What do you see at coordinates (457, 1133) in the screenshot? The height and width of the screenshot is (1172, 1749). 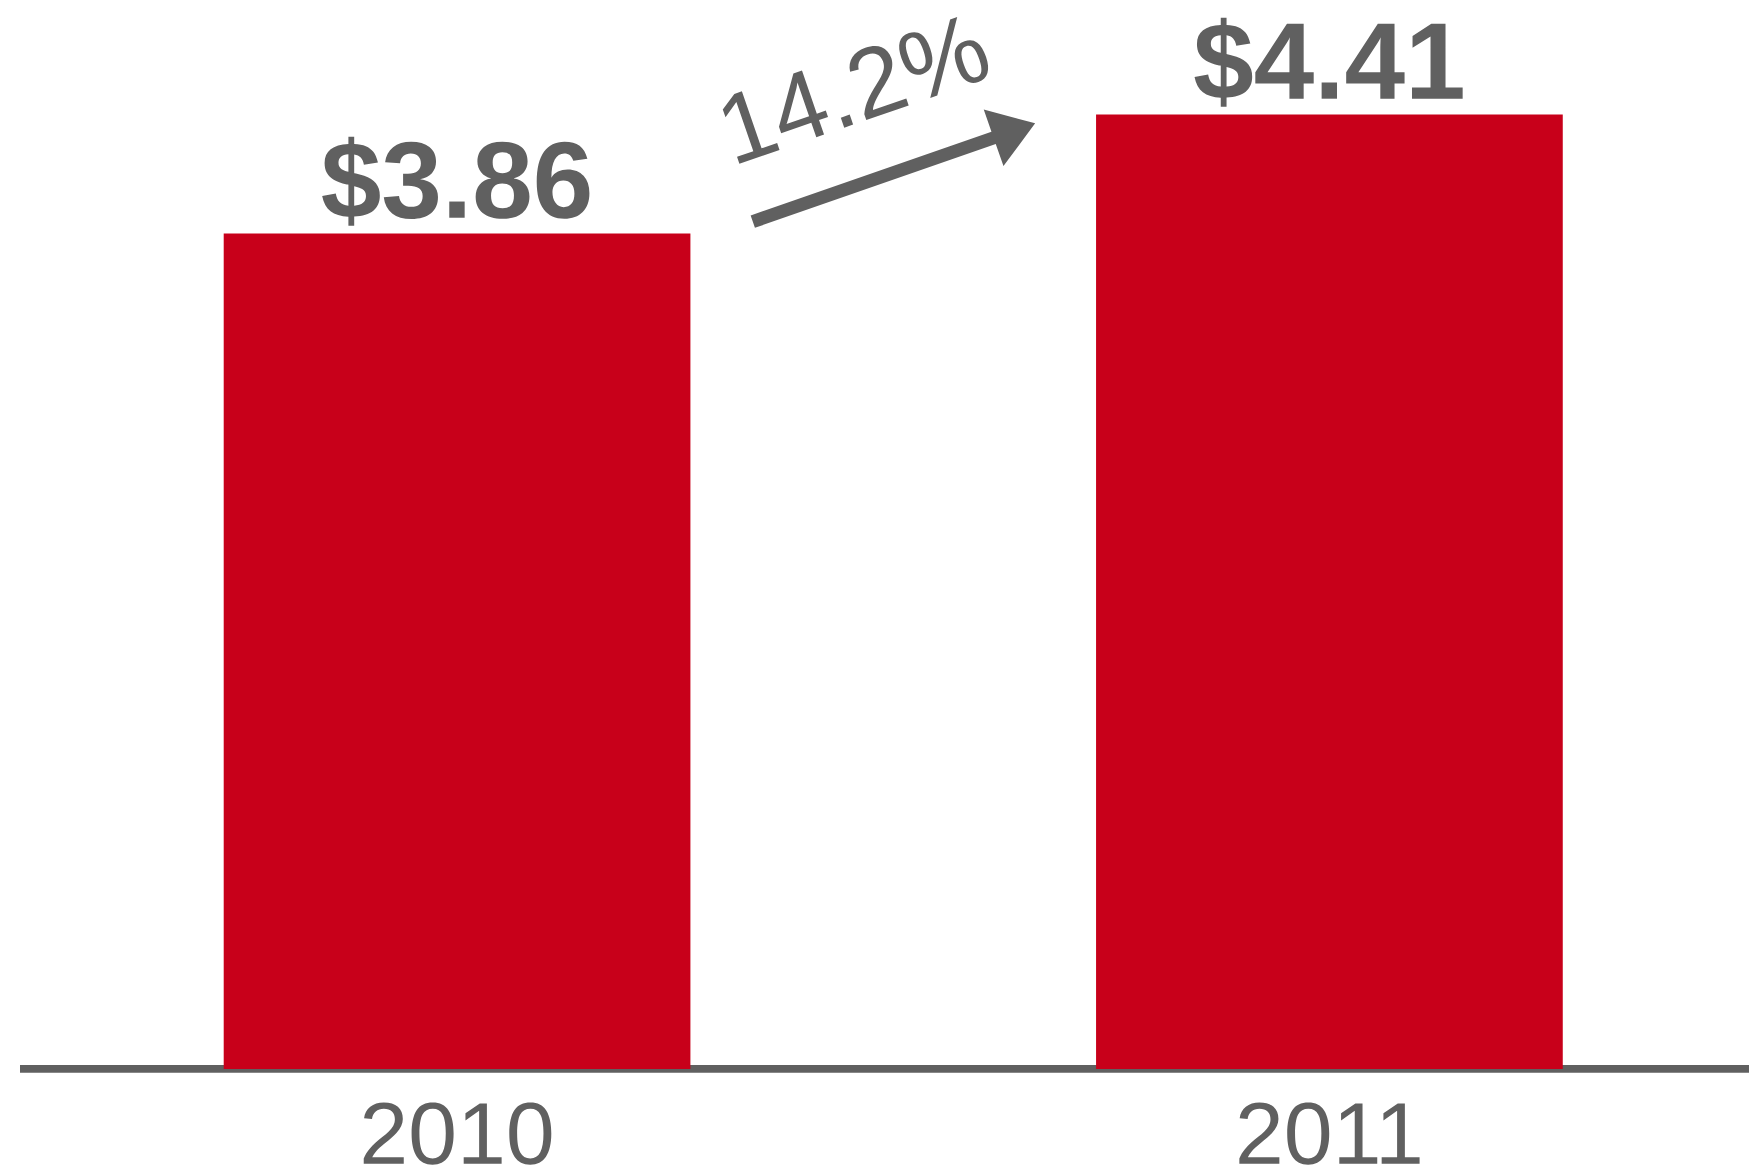 I see `x-tick-label: 2010` at bounding box center [457, 1133].